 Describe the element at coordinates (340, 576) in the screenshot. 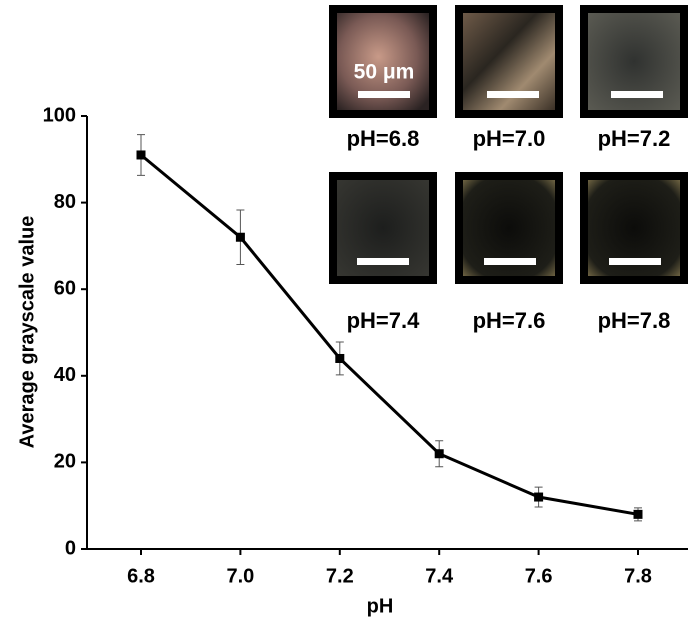

I see `x-tick-label: 7.2` at that location.